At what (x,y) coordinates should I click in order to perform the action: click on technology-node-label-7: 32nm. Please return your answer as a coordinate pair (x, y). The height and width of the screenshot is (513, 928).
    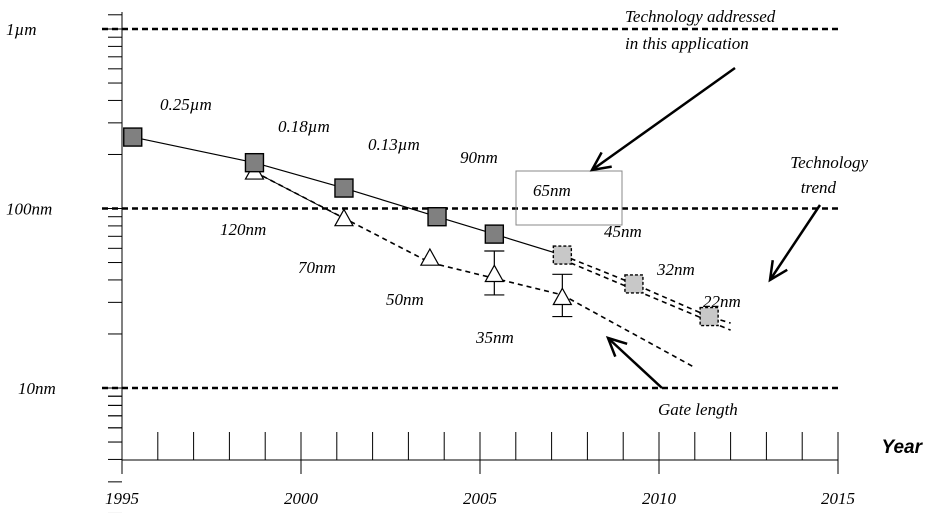
    Looking at the image, I should click on (675, 269).